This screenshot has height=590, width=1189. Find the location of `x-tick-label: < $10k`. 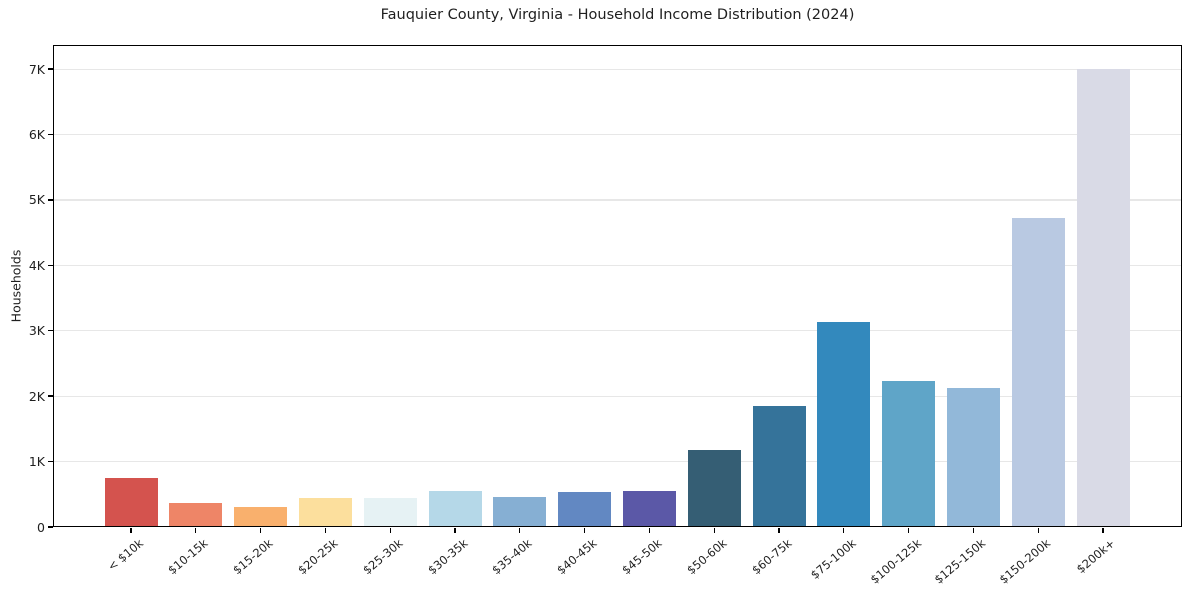

x-tick-label: < $10k is located at coordinates (125, 555).